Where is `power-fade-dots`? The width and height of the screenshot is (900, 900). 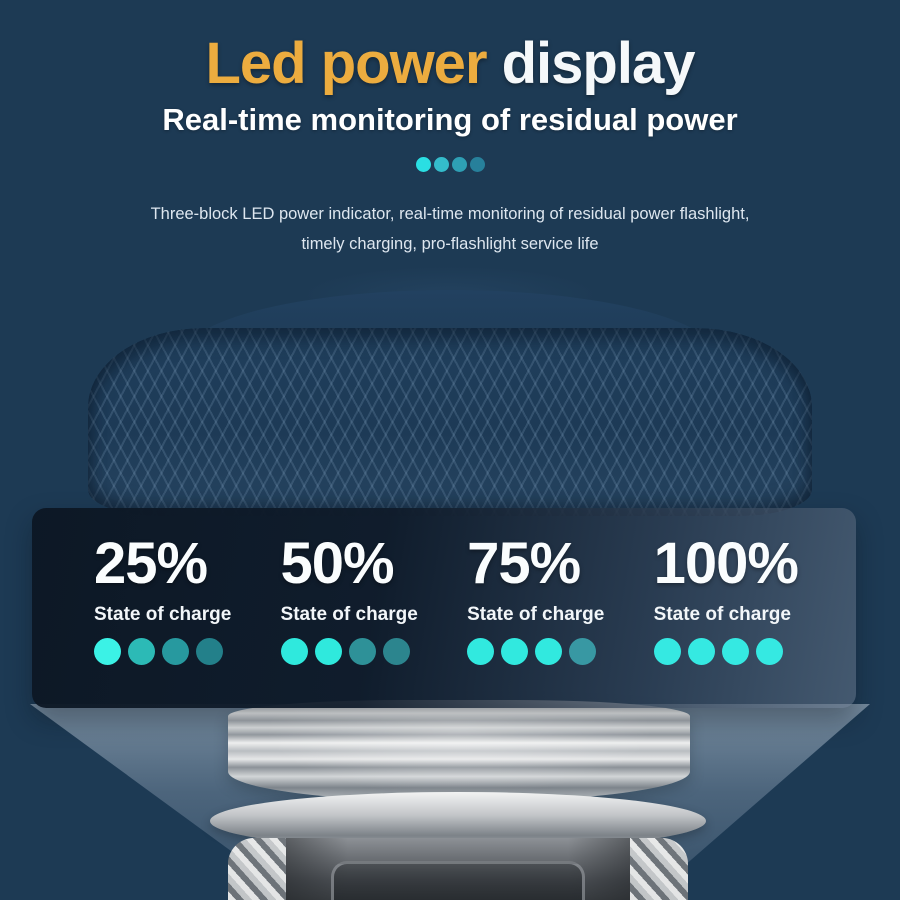 power-fade-dots is located at coordinates (450, 164).